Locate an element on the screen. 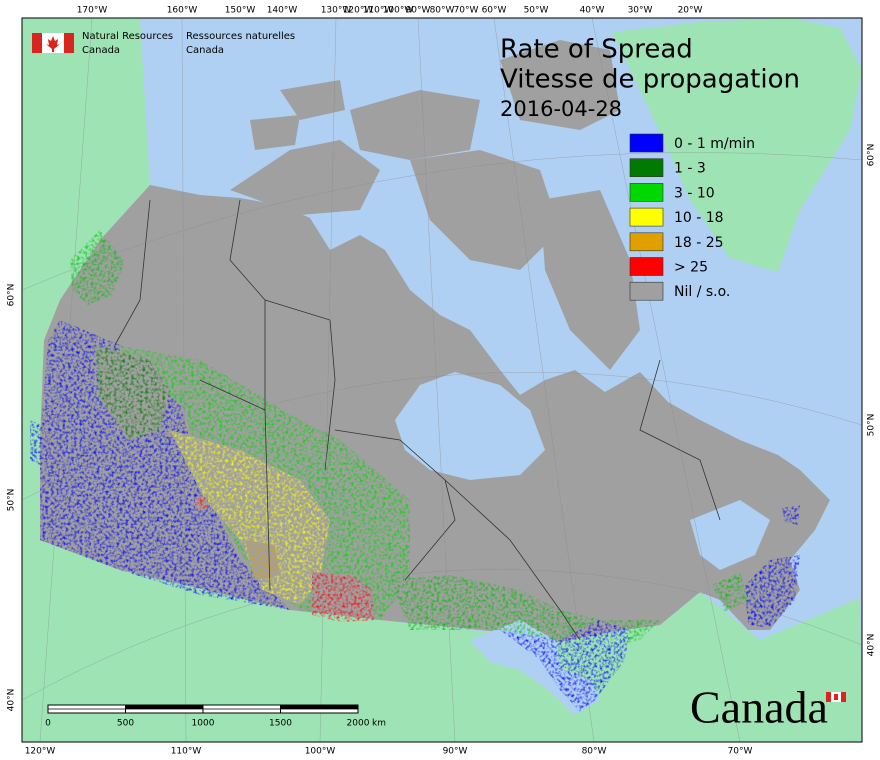  longitude-label: 160°W is located at coordinates (182, 11).